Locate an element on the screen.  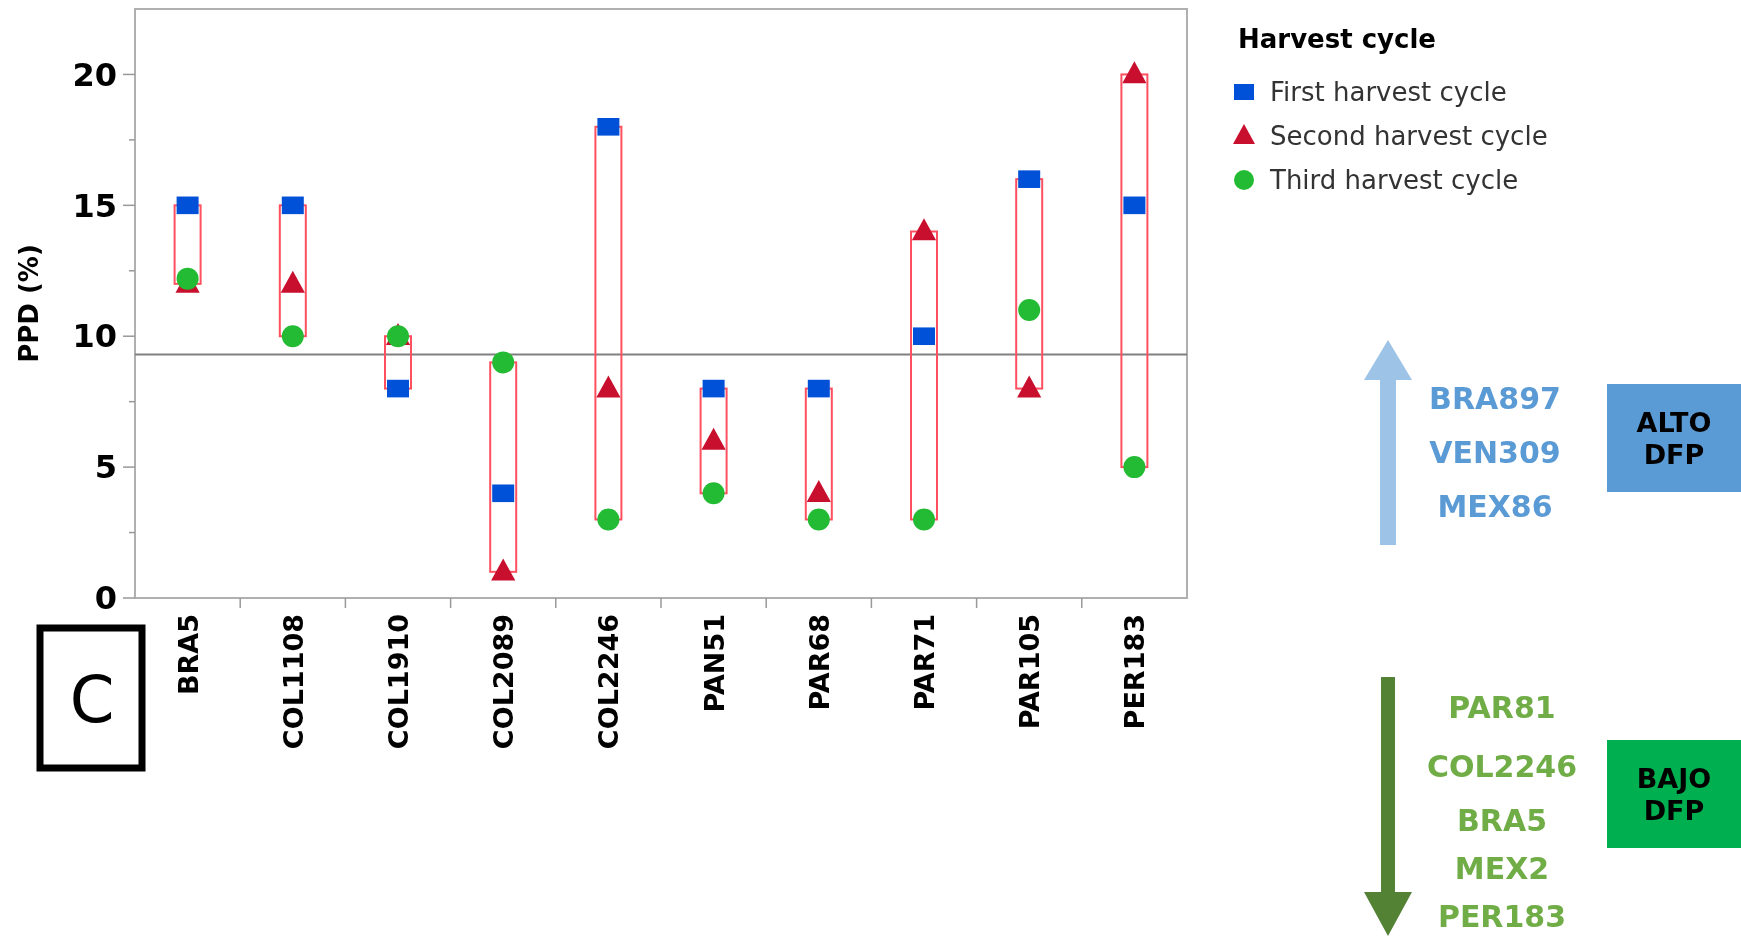
text: MEX86 is located at coordinates (1495, 506).